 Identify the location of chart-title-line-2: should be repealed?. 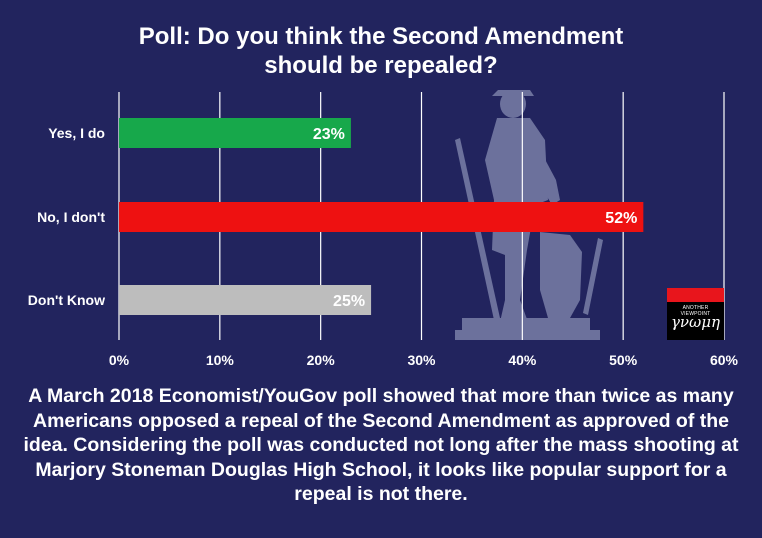
(381, 65).